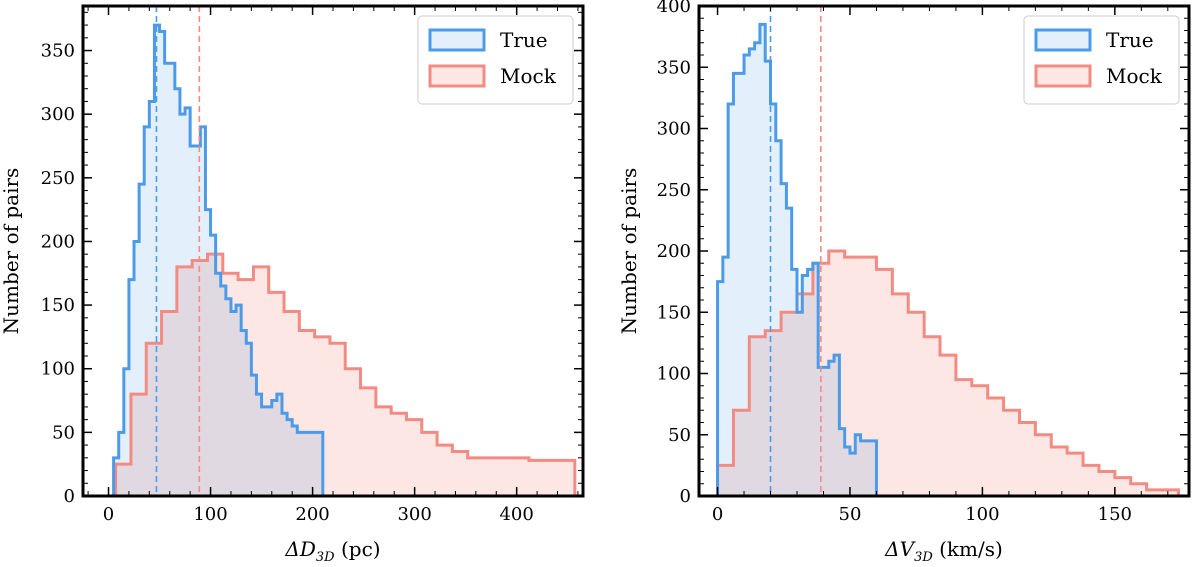 The width and height of the screenshot is (1200, 567). Describe the element at coordinates (674, 8) in the screenshot. I see `y-tick-label: 400` at that location.